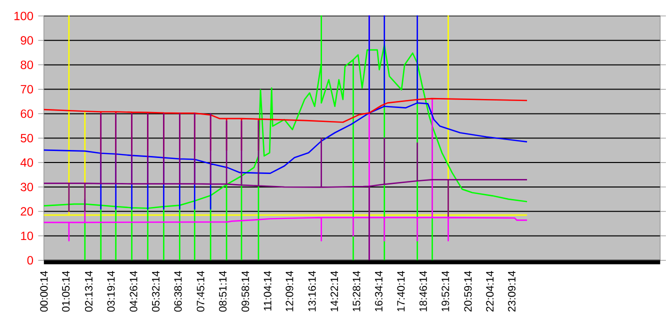 This screenshot has width=666, height=325. I want to click on x-tick-label: 17:40:14, so click(401, 291).